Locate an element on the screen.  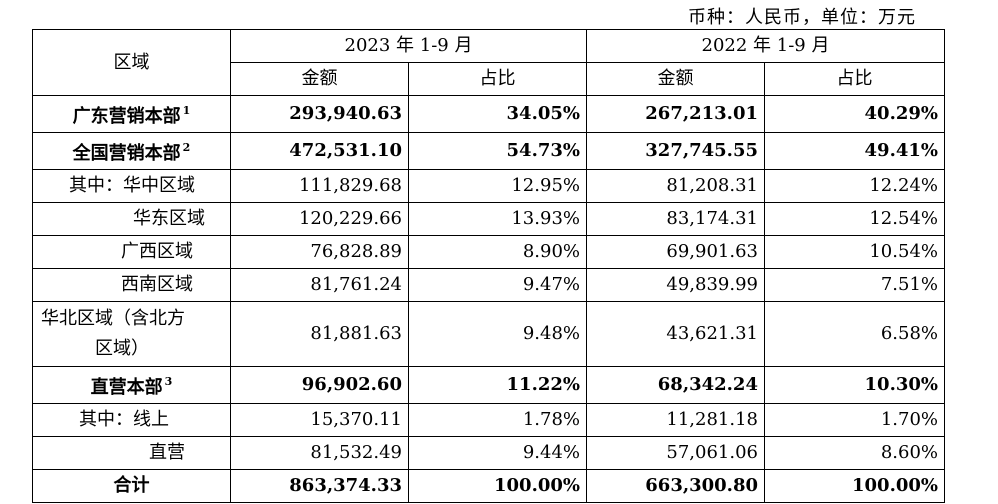
table-row: 直营本部 3 96,902.60 11.22% 68,342.24 10.30% is located at coordinates (488, 385).